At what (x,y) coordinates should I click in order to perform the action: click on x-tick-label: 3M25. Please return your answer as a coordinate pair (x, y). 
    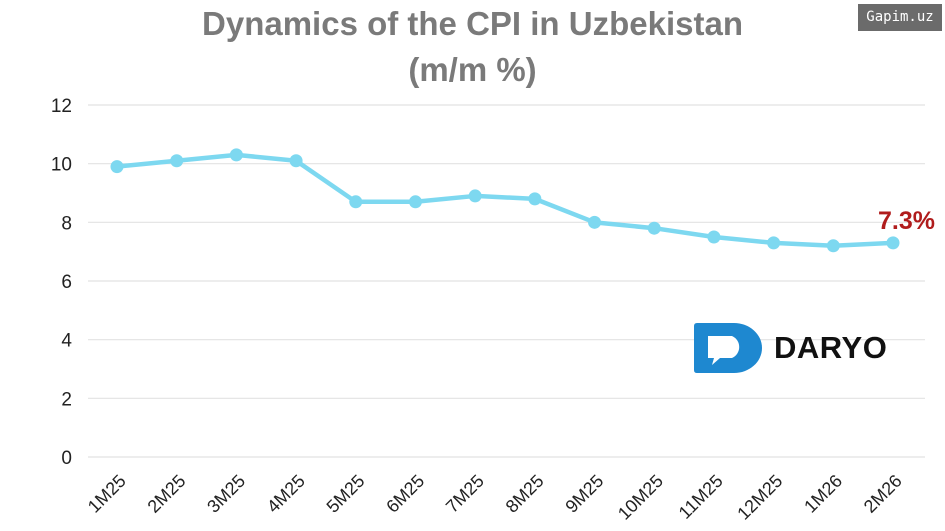
    Looking at the image, I should click on (226, 494).